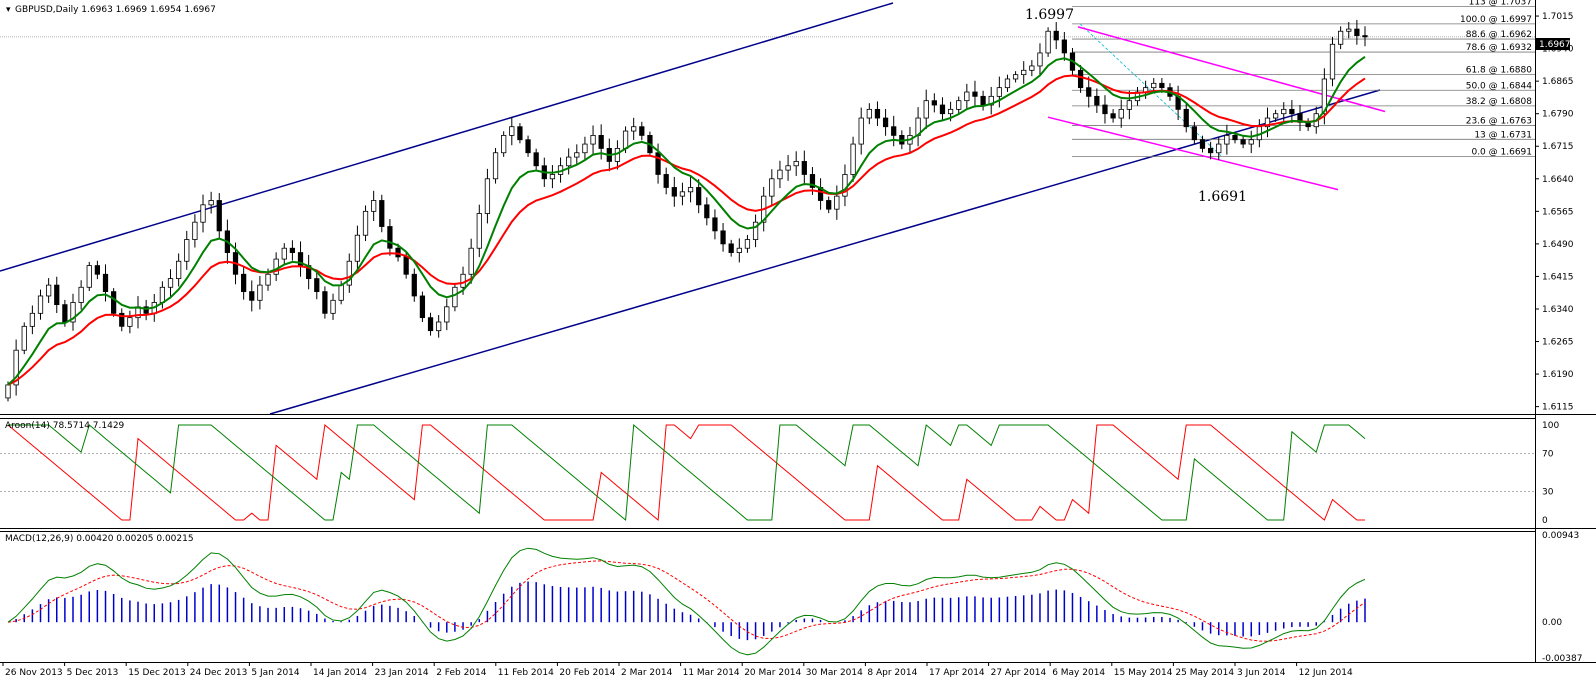  I want to click on date-tick-label: 12 Jun 2014, so click(1326, 673).